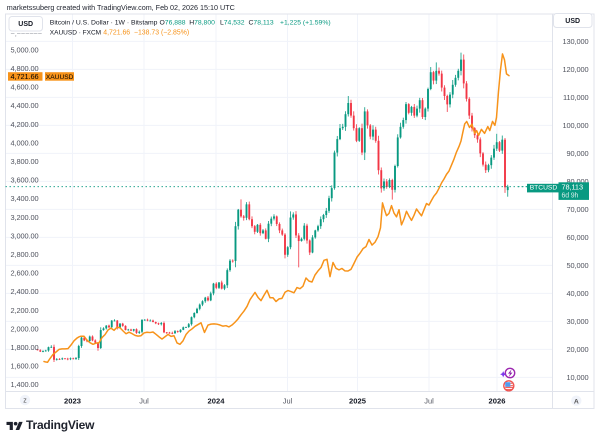 The width and height of the screenshot is (600, 441). I want to click on svg-text: TradingView, so click(60, 425).